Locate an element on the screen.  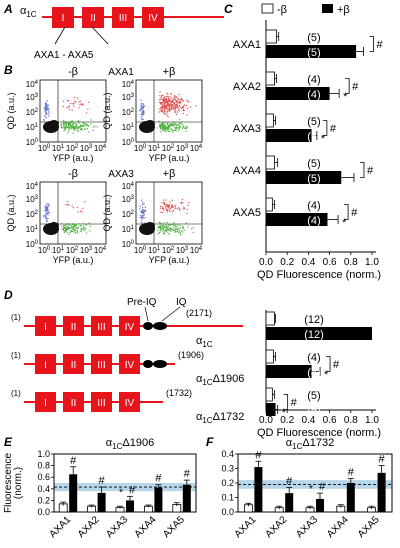
event-cluster is located at coordinates (54, 226).